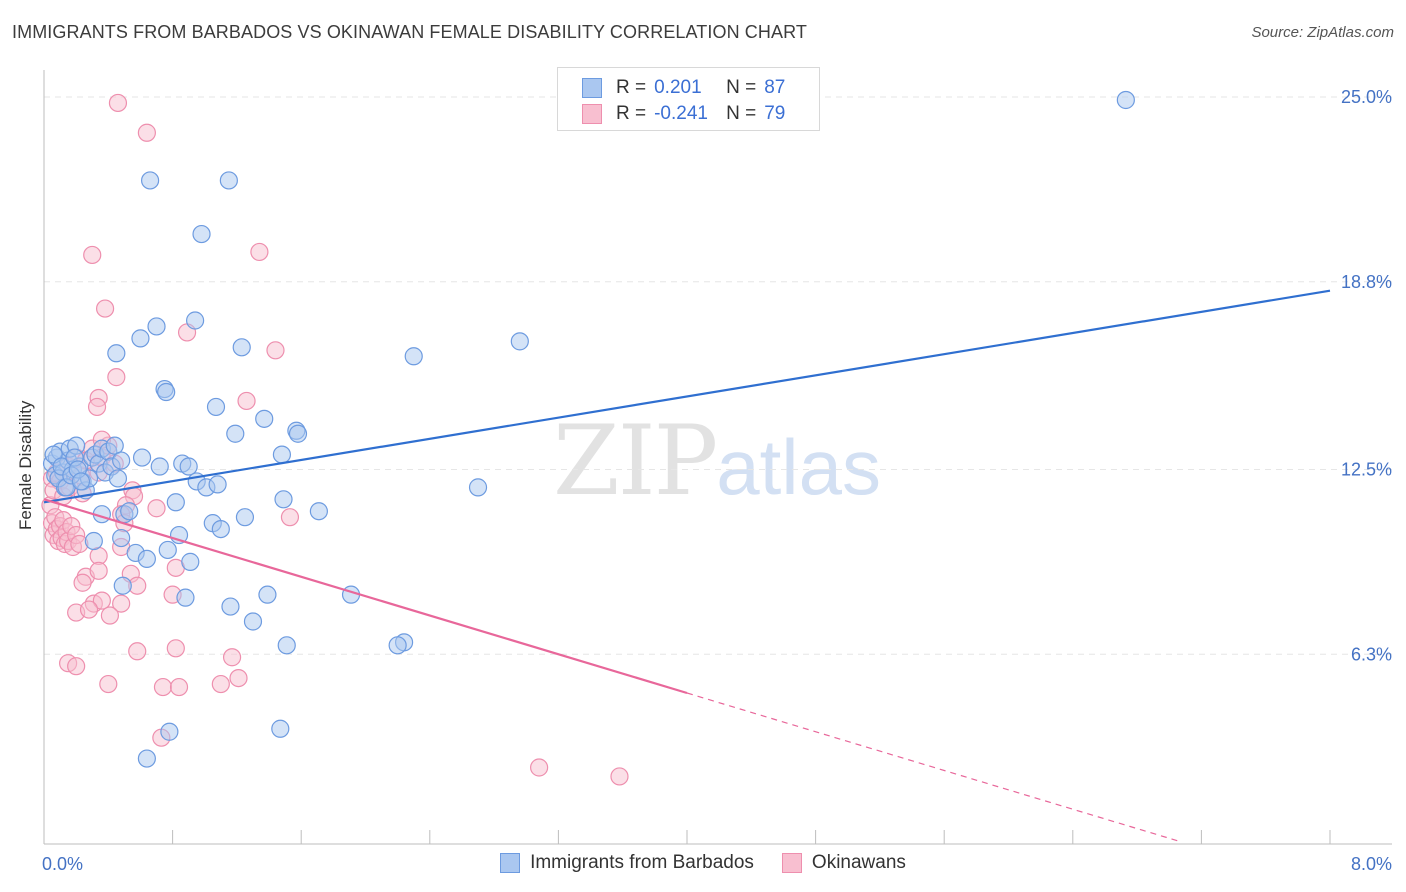  I want to click on source-label: Source: ZipAtlas.com, so click(1322, 32).